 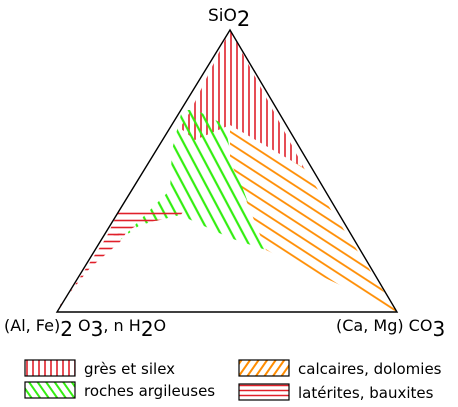 What do you see at coordinates (50, 390) in the screenshot?
I see `legend-swatch-green-hatch` at bounding box center [50, 390].